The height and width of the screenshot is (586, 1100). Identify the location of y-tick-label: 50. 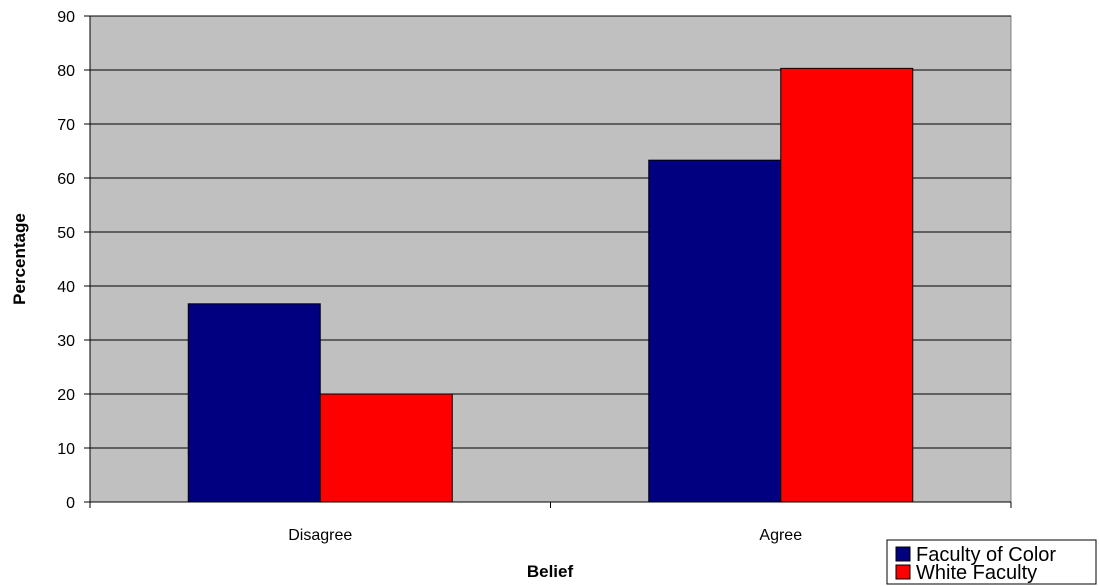
(66, 233).